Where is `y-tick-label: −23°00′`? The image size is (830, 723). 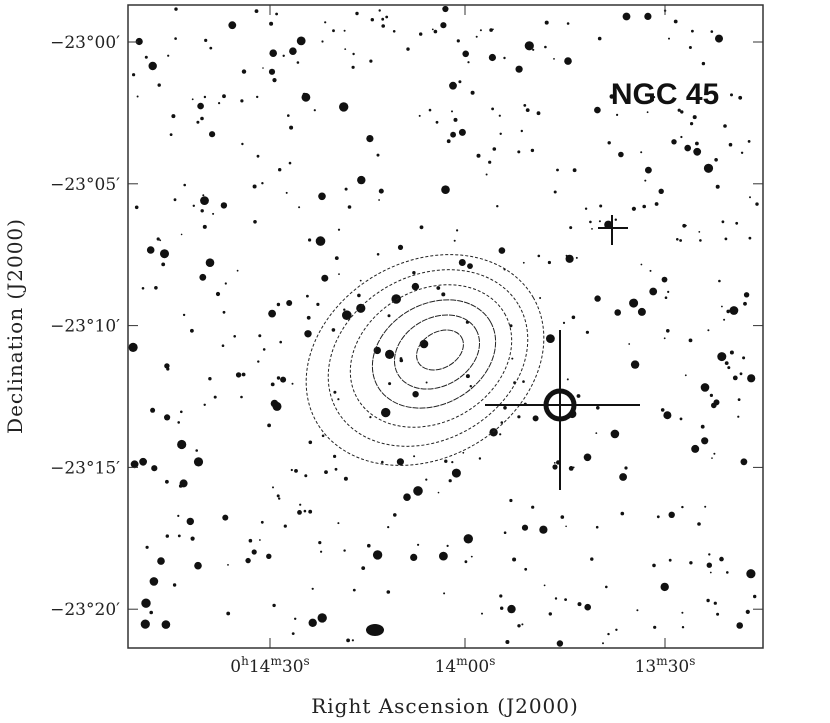
y-tick-label: −23°00′ is located at coordinates (85, 43).